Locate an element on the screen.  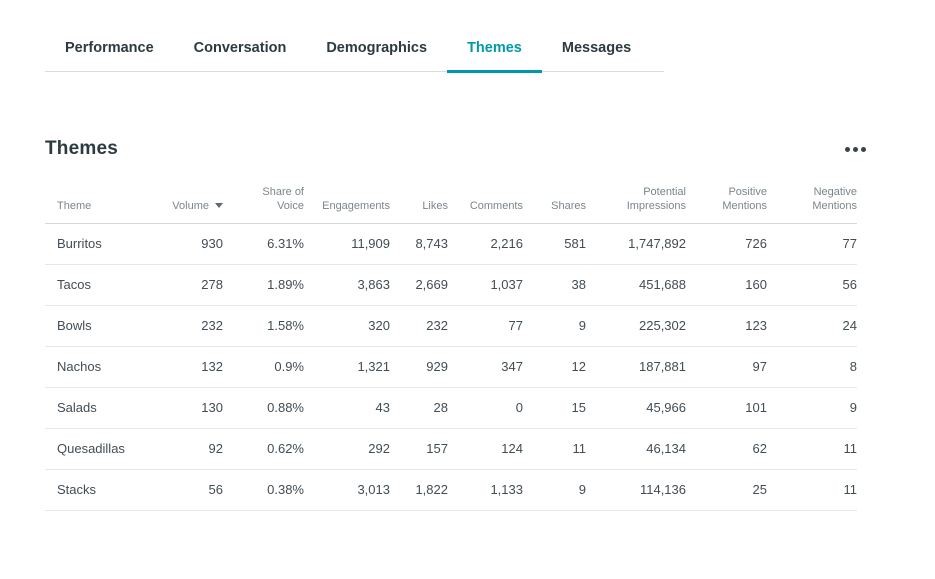
column-header-likes: Likes is located at coordinates (419, 205).